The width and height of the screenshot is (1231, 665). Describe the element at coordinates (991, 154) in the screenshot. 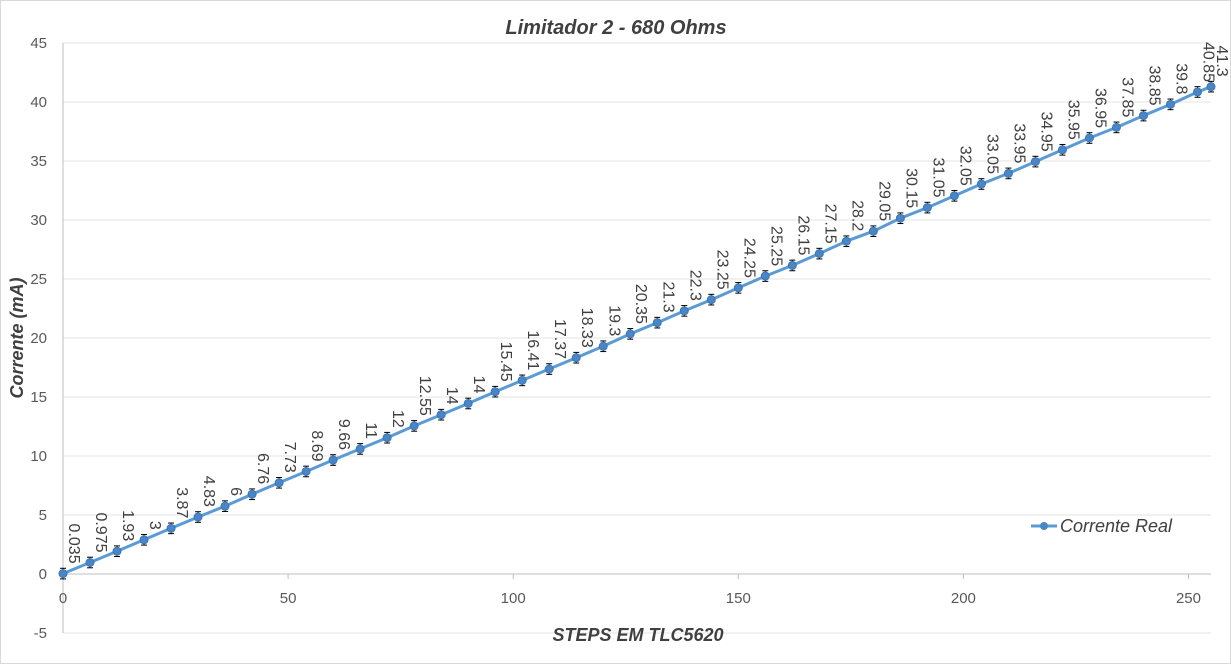

I see `data-label: 33.05` at that location.